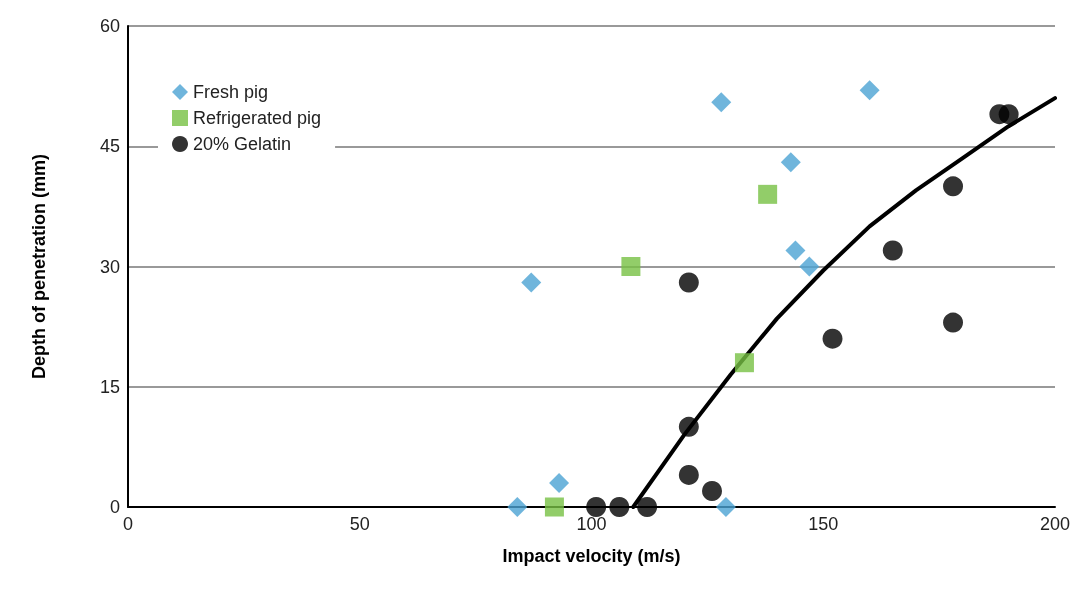  Describe the element at coordinates (257, 118) in the screenshot. I see `legend-label: Refrigerated pig` at that location.